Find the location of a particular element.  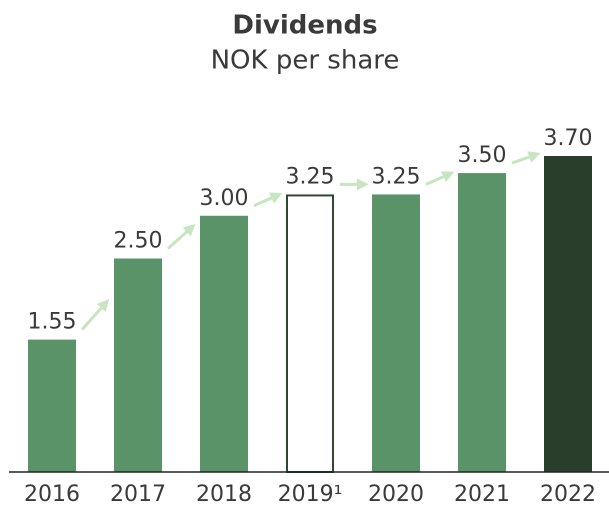

value-label: 3.50 is located at coordinates (482, 155).